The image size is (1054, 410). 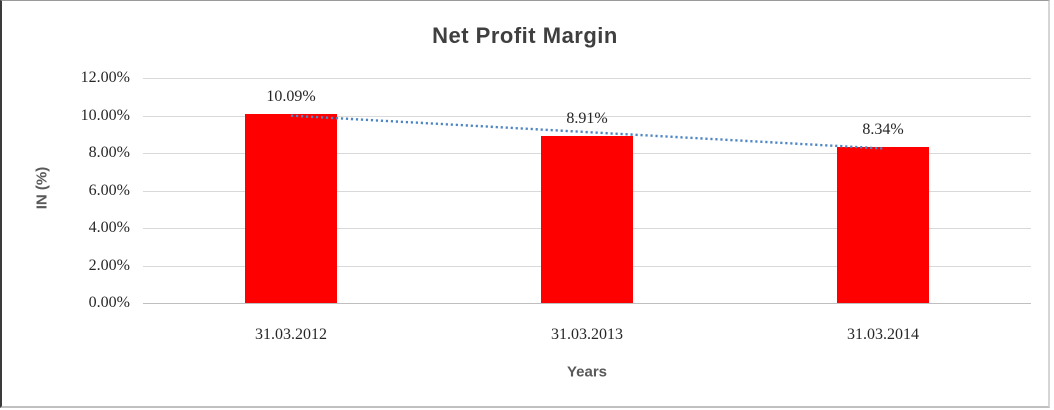 What do you see at coordinates (291, 208) in the screenshot?
I see `bar-31.03.2012` at bounding box center [291, 208].